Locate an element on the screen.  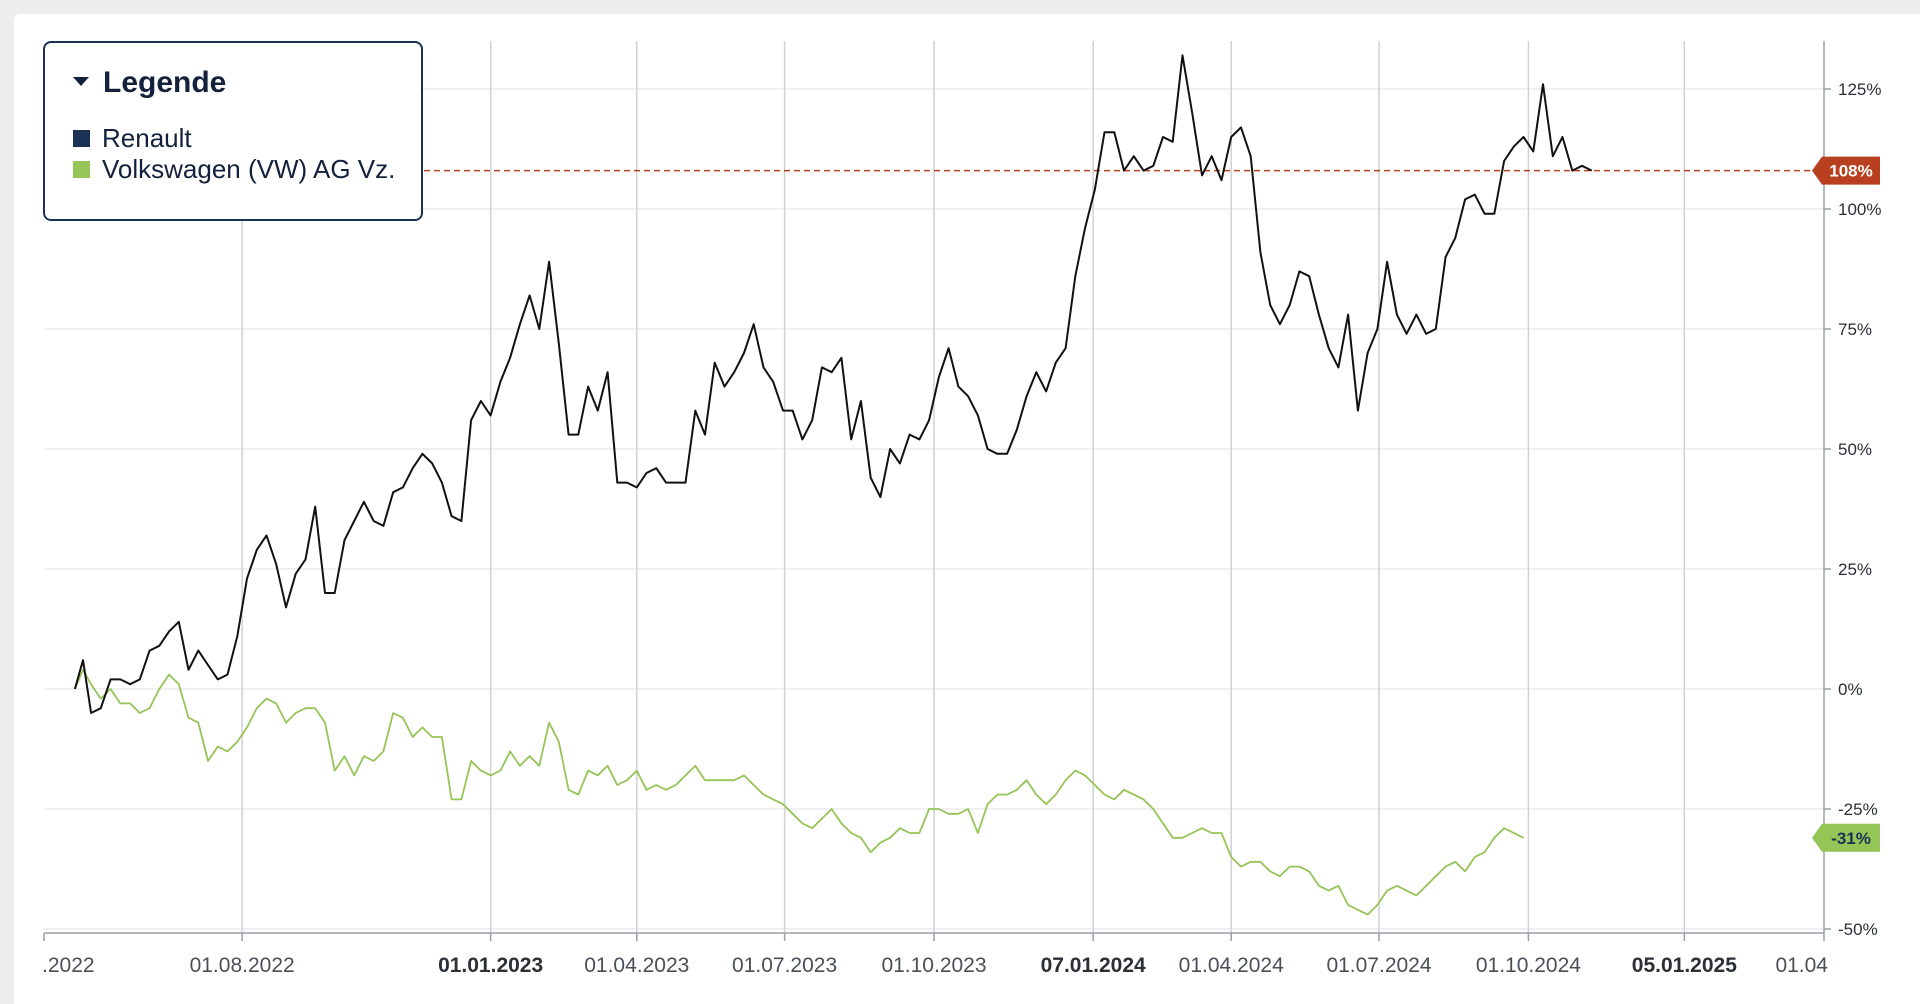
y-tick-label: -25% is located at coordinates (1858, 809).